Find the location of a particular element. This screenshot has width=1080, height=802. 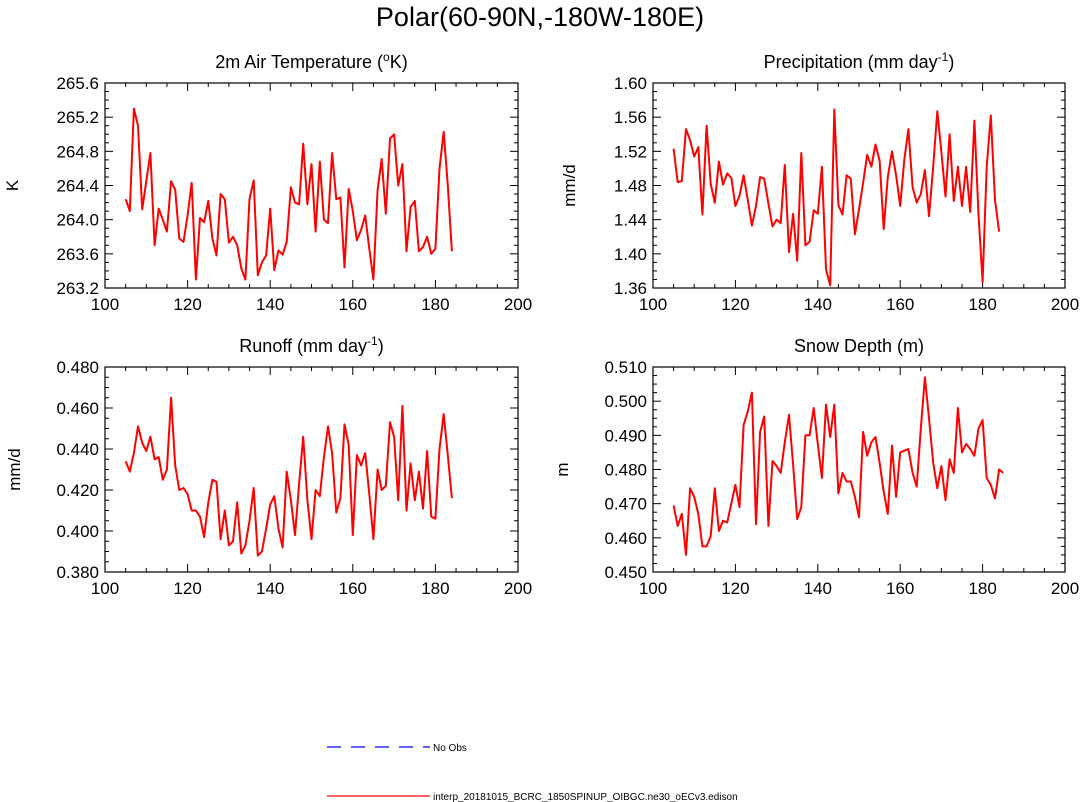

y-tick-label: 1.52 is located at coordinates (630, 151).